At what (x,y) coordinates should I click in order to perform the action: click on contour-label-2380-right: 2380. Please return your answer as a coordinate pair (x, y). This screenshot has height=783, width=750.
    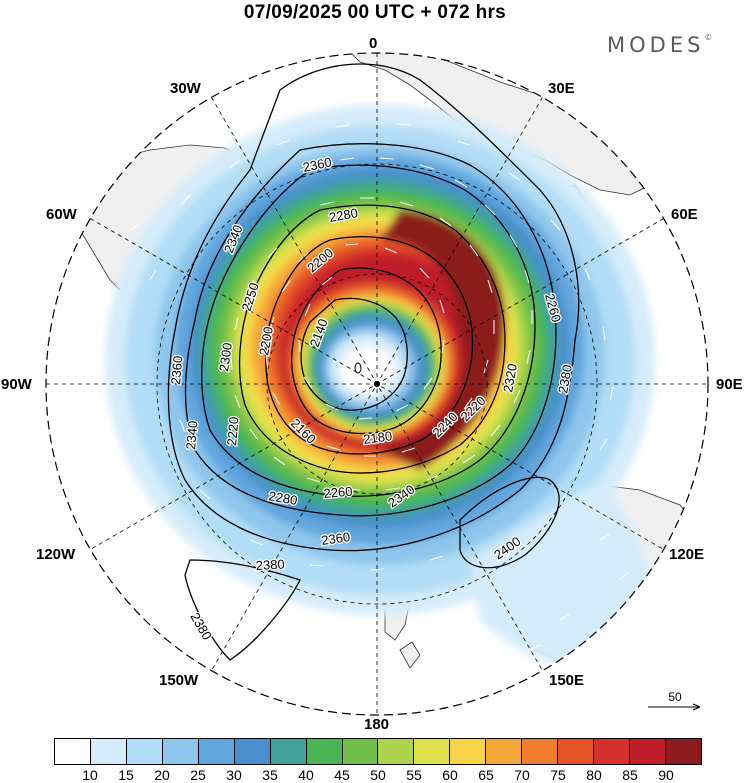
    Looking at the image, I should click on (565, 378).